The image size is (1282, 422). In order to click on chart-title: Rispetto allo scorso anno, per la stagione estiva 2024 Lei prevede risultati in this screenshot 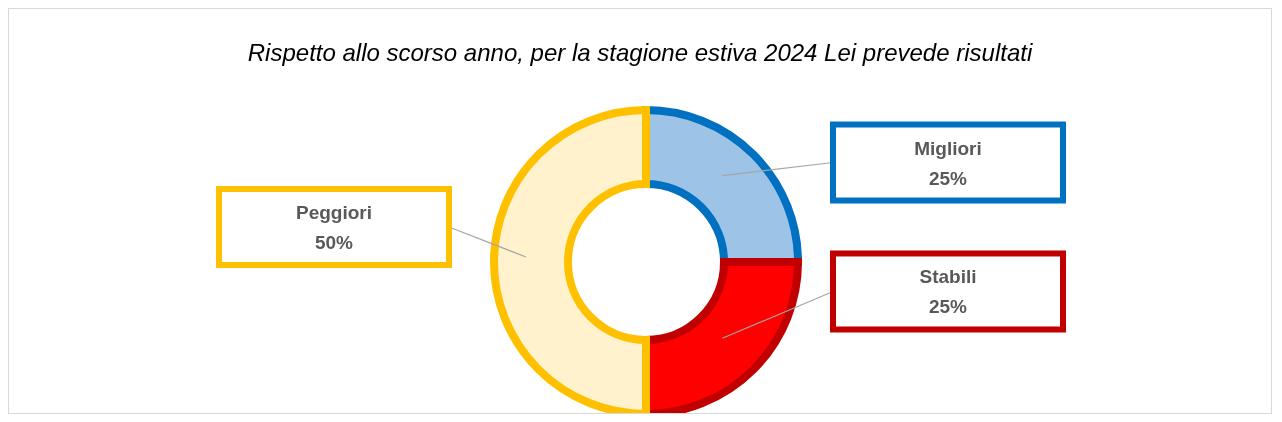, I will do `click(640, 53)`.